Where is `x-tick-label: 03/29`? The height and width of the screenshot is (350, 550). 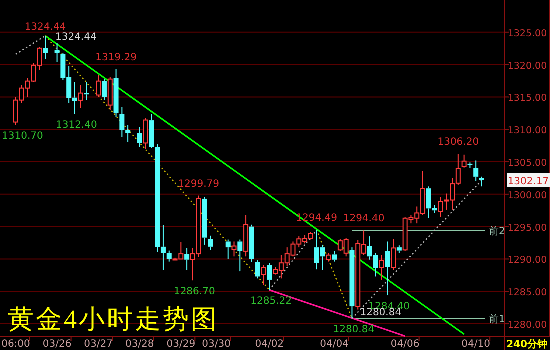 x-tick-label: 03/29 is located at coordinates (181, 344).